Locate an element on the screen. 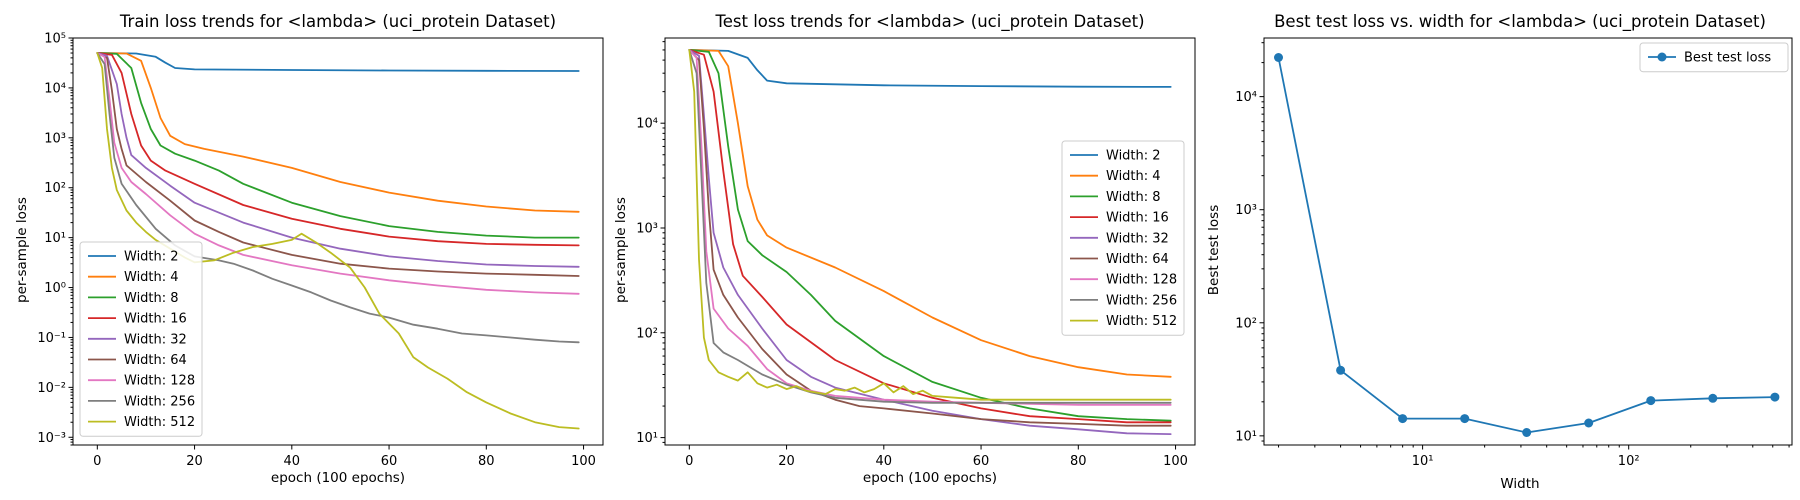  train-y-tick-label: 10⁻³ is located at coordinates (51, 438).